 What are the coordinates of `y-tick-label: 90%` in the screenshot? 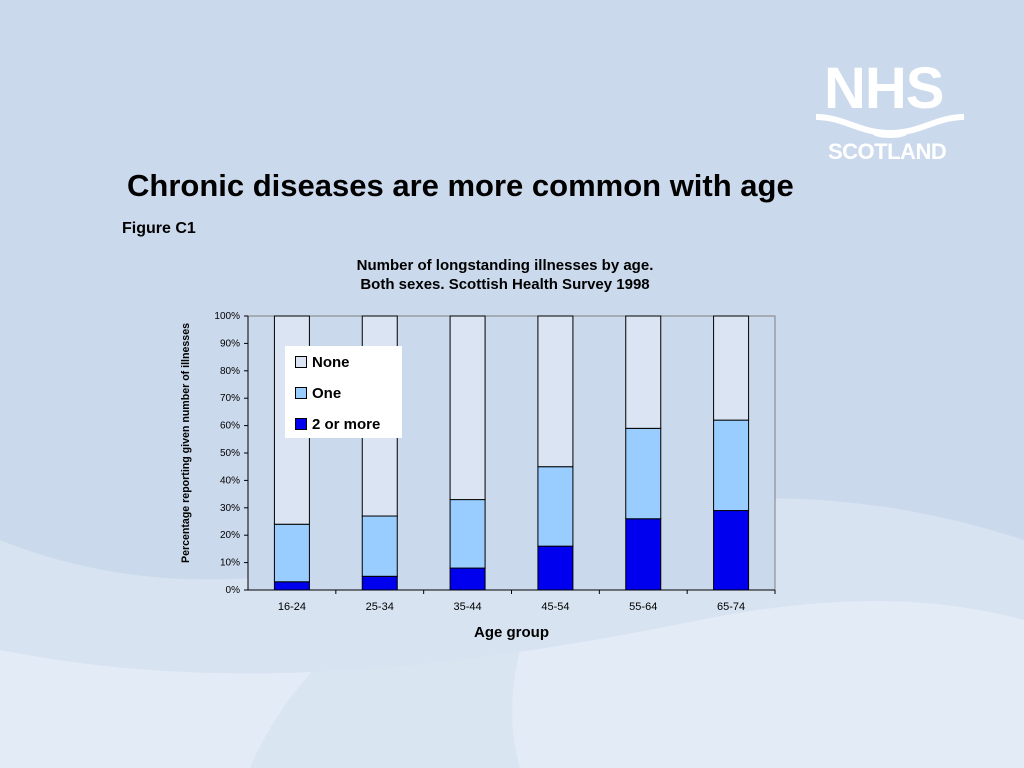 It's located at (230, 343).